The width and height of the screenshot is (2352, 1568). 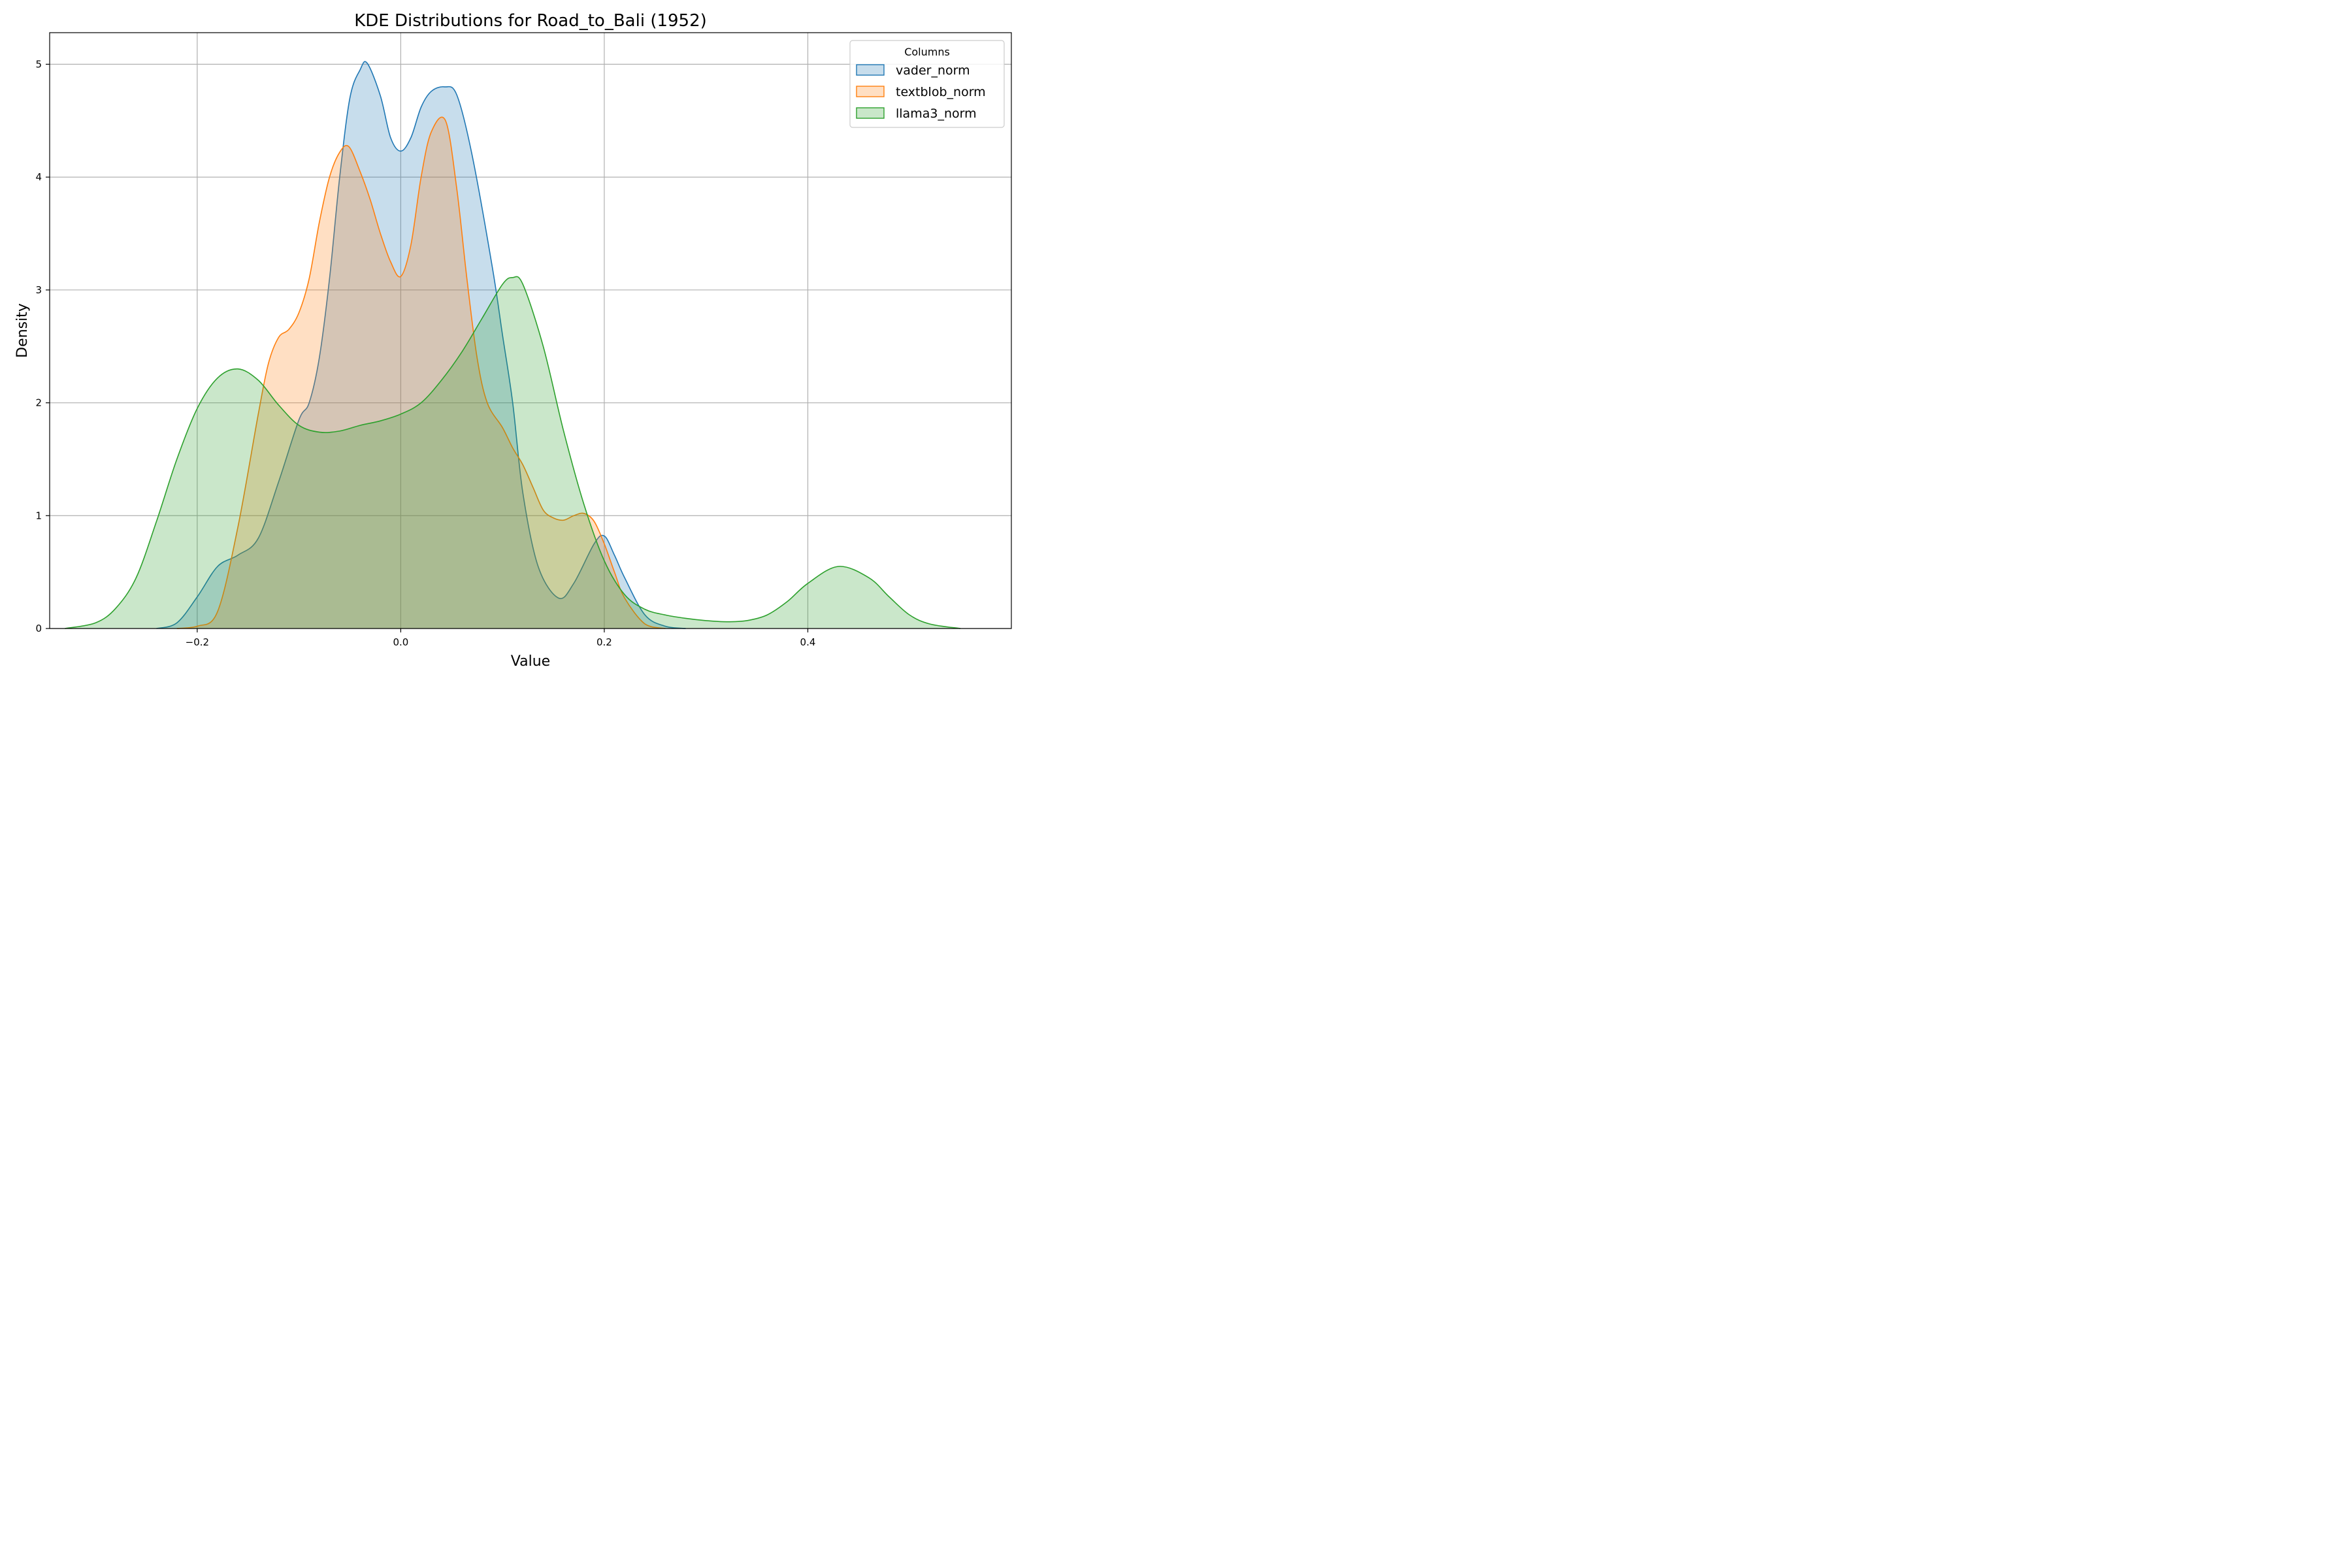 I want to click on series-line-textblob_norm, so click(x=421, y=372).